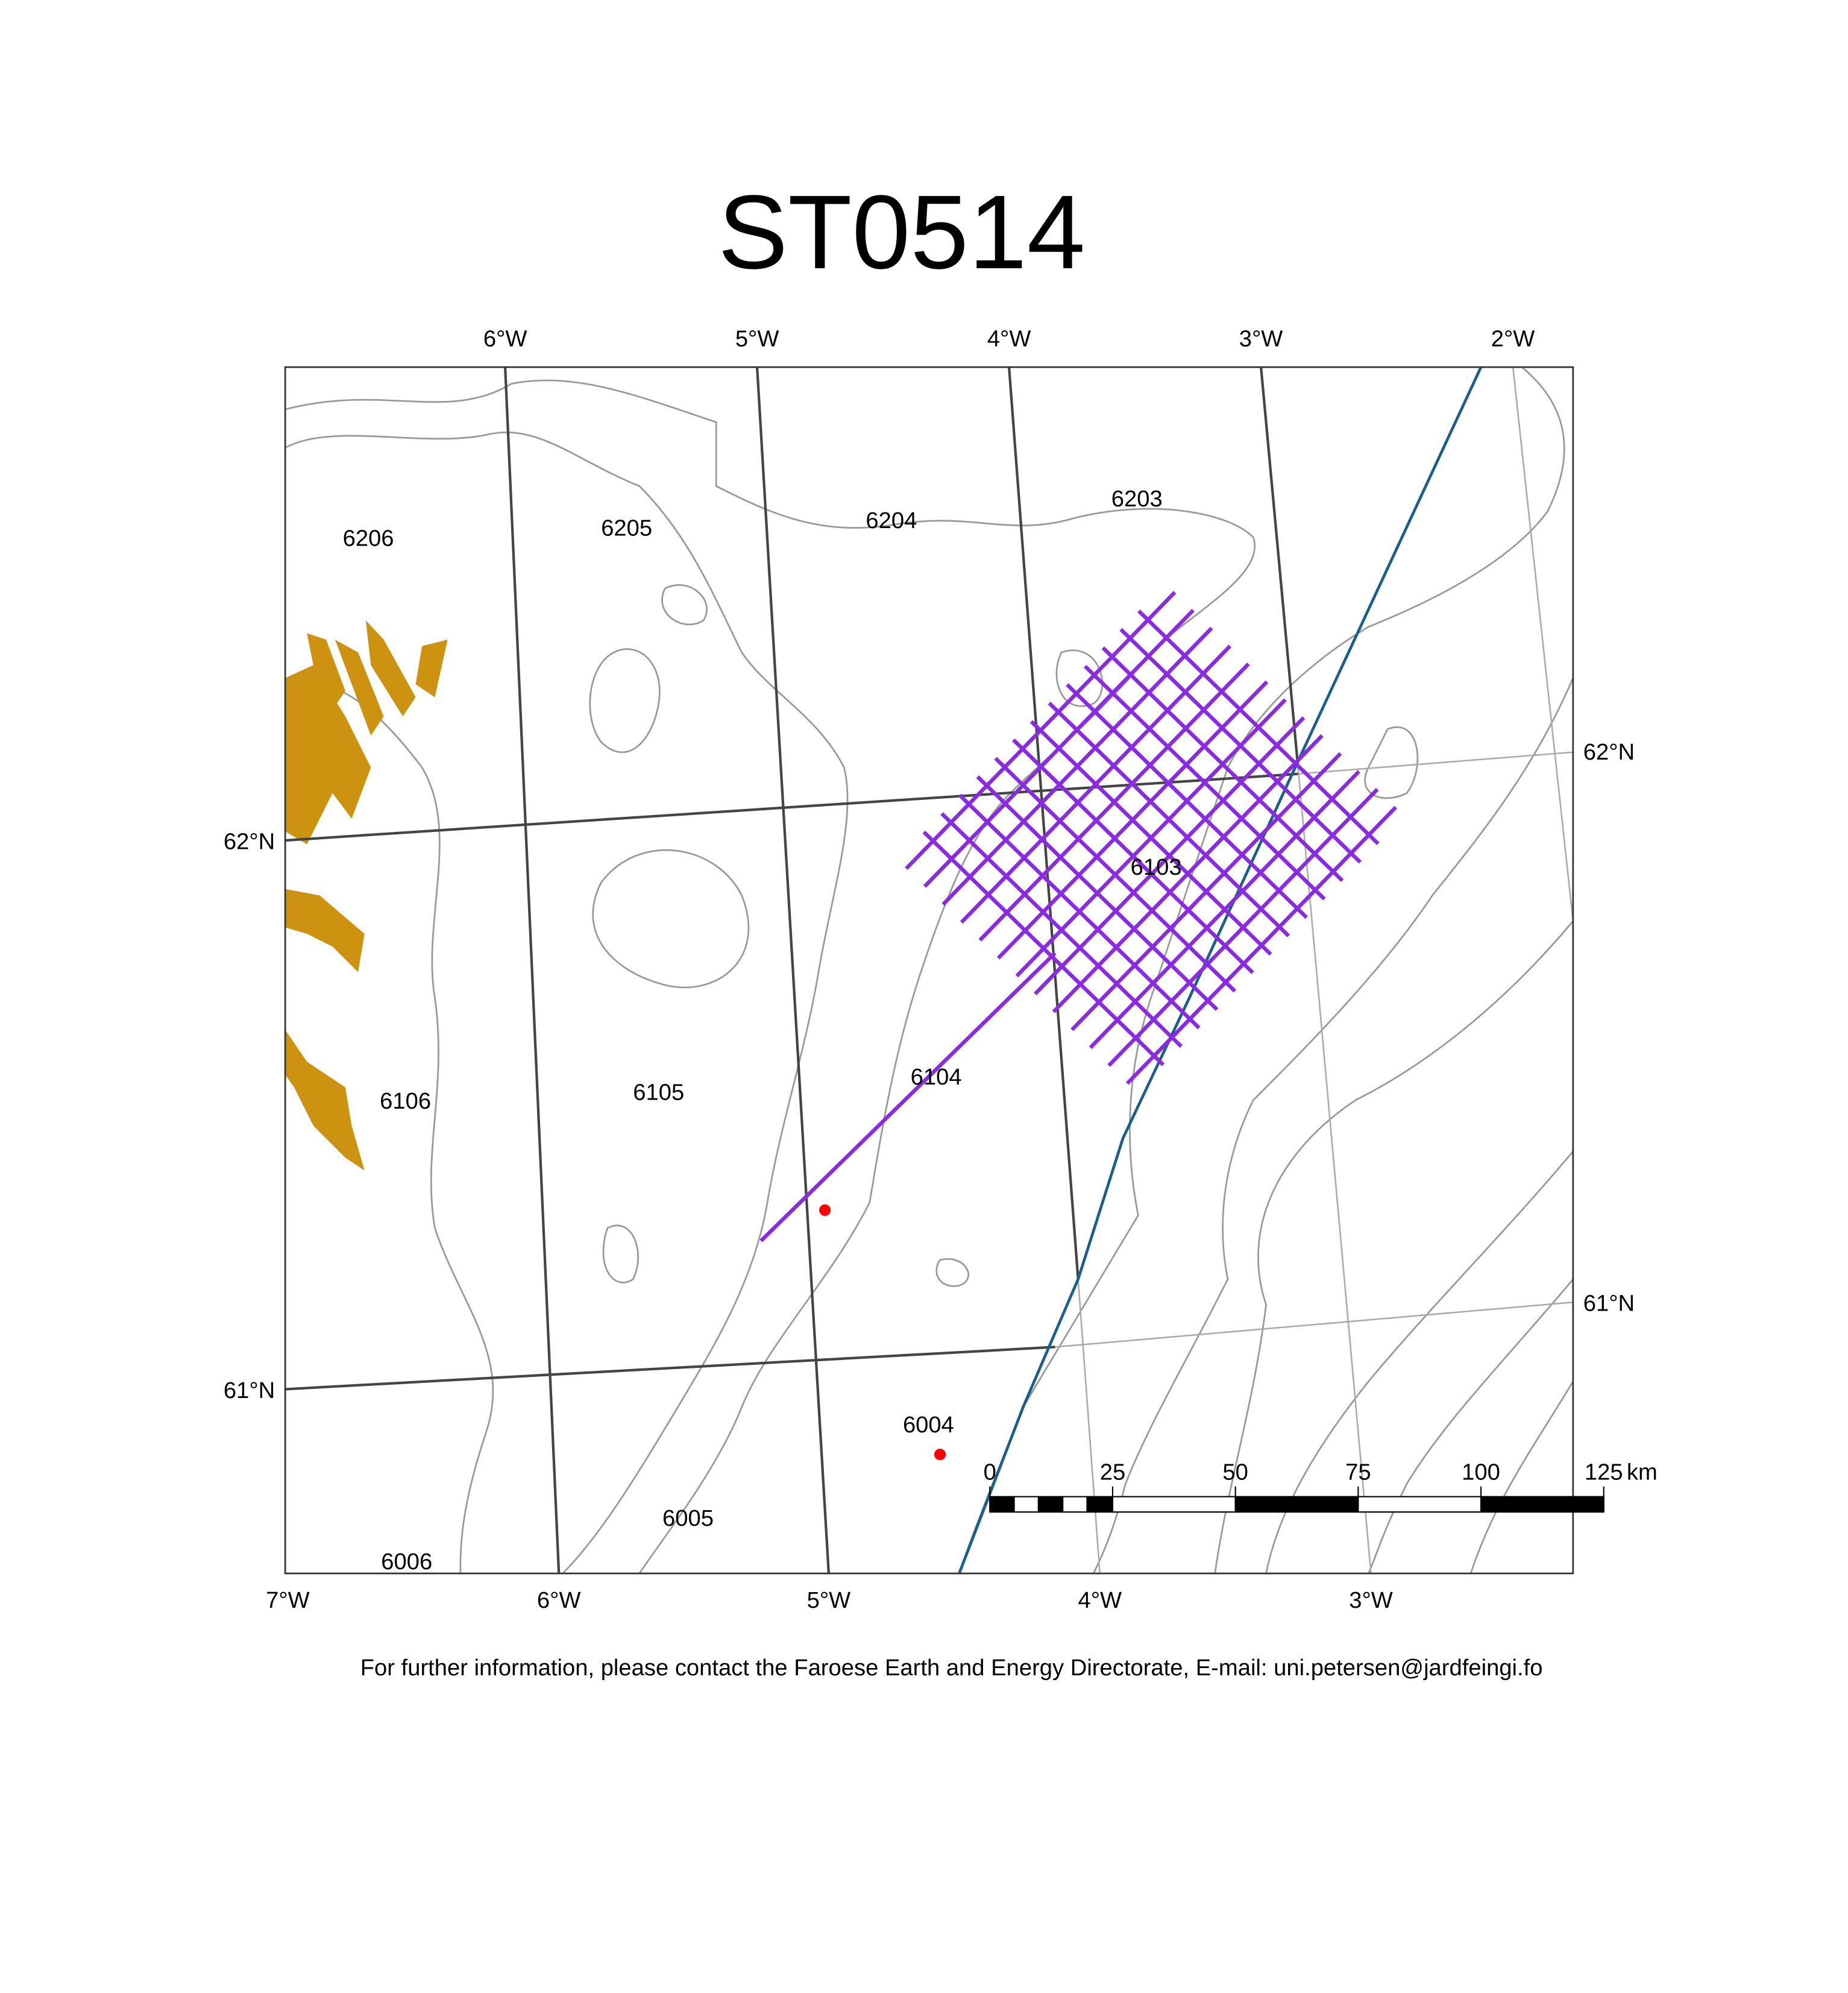 The image size is (1848, 1993). I want to click on block-label: 6006, so click(406, 1562).